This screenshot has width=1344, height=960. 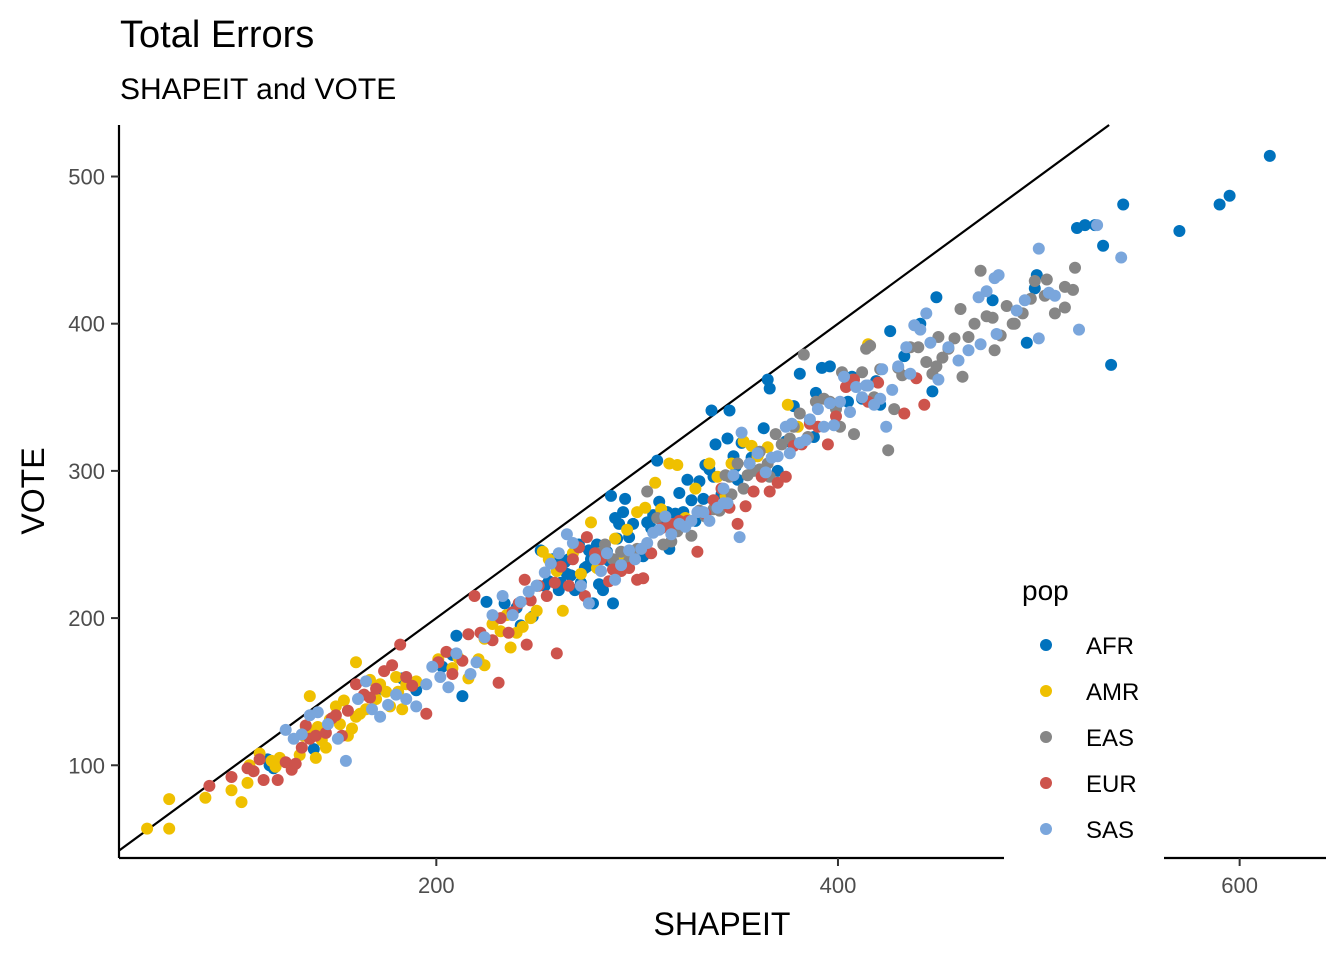 I want to click on y-axis-title: VOTE, so click(x=33, y=490).